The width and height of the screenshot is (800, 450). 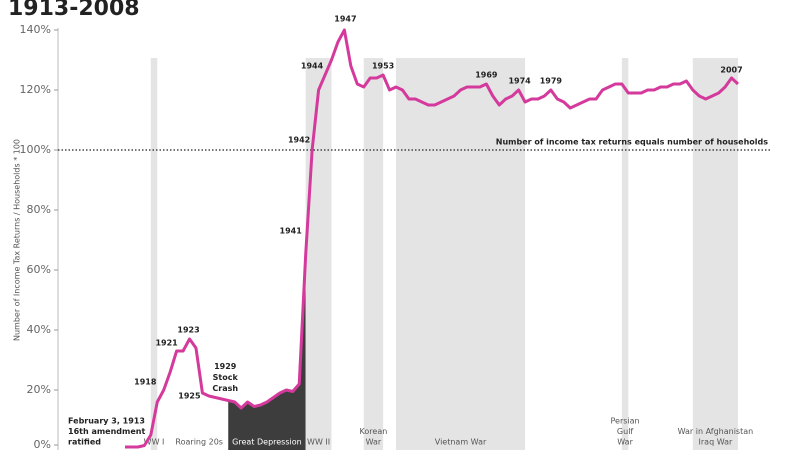 What do you see at coordinates (106, 421) in the screenshot?
I see `amendment-note: February 3, 1913` at bounding box center [106, 421].